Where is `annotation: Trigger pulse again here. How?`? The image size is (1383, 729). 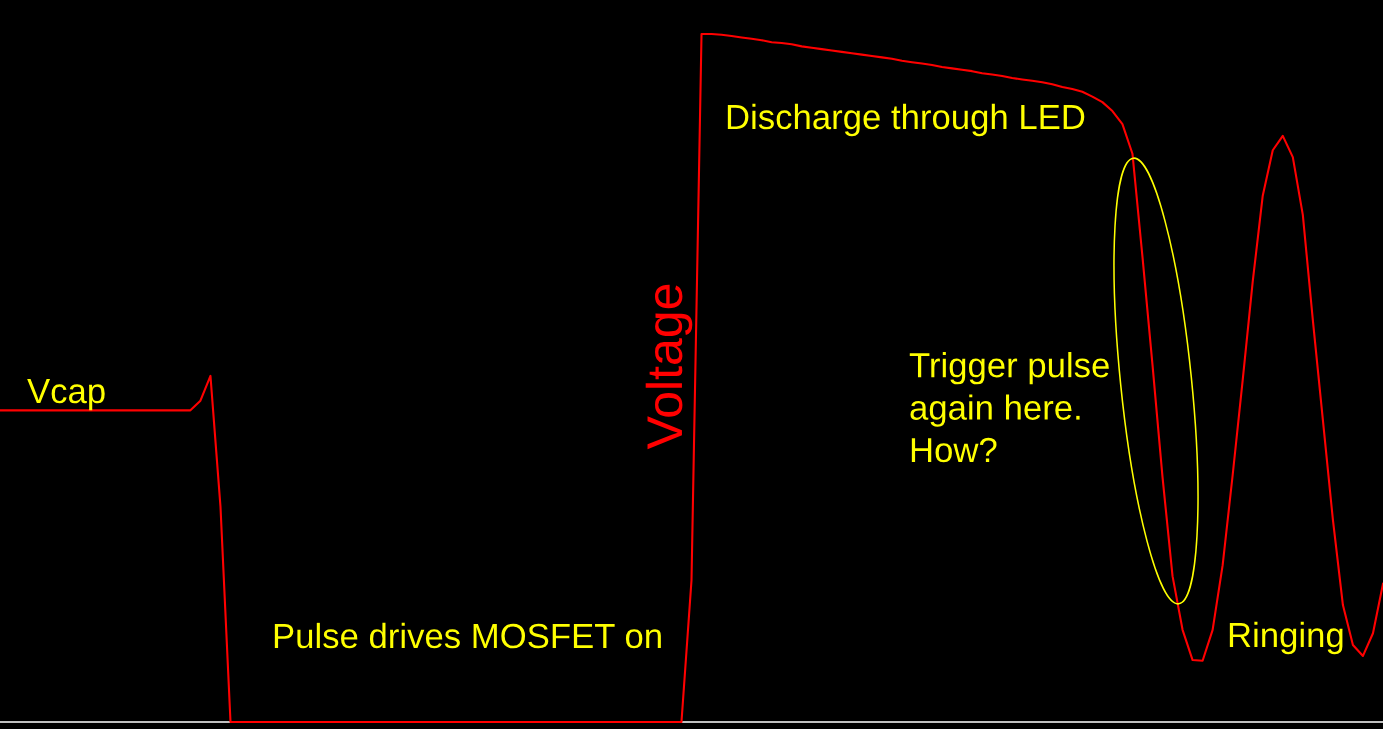 annotation: Trigger pulse again here. How? is located at coordinates (1009, 407).